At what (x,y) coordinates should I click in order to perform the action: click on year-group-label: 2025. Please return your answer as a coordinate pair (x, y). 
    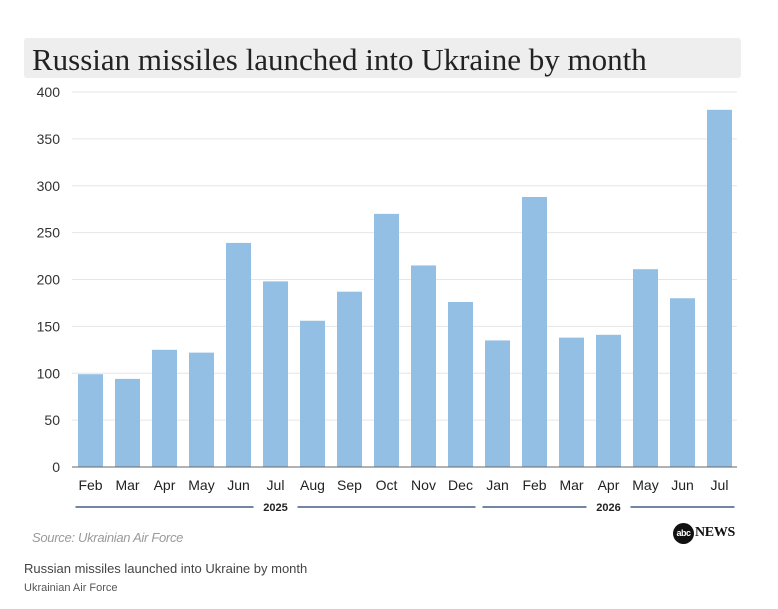
    Looking at the image, I should click on (275, 508).